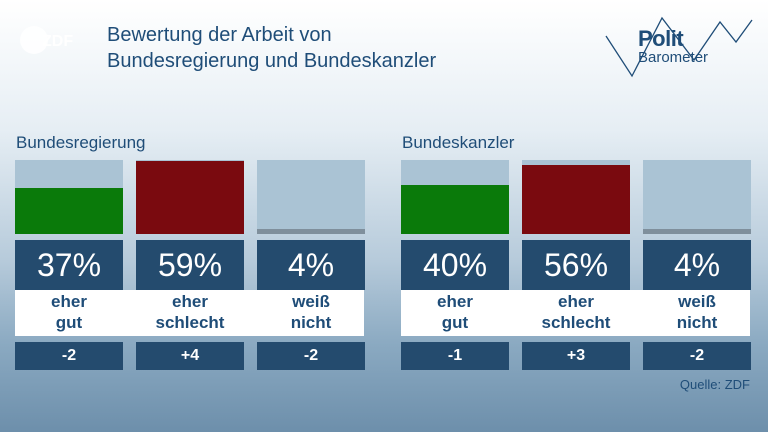  What do you see at coordinates (455, 312) in the screenshot?
I see `category-label-1-0: eher gut` at bounding box center [455, 312].